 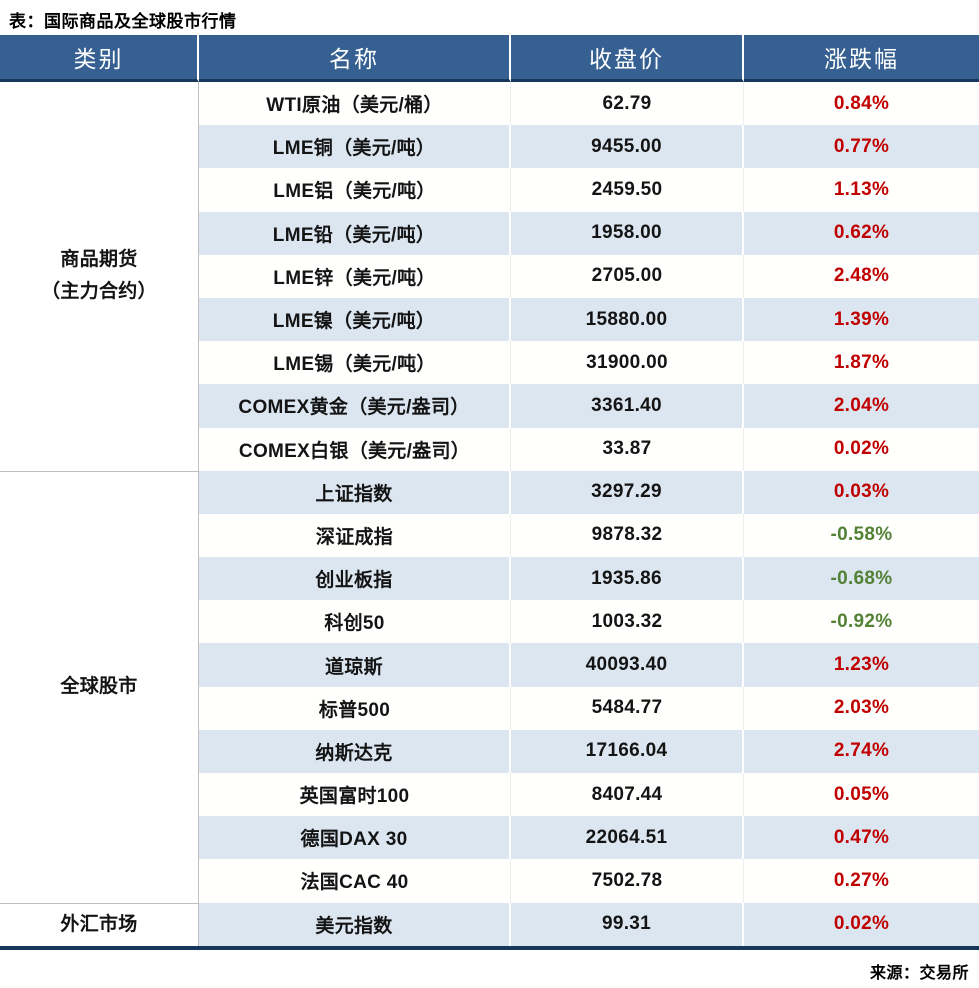 I want to click on change-percent-cell: -0.92%, so click(x=861, y=622).